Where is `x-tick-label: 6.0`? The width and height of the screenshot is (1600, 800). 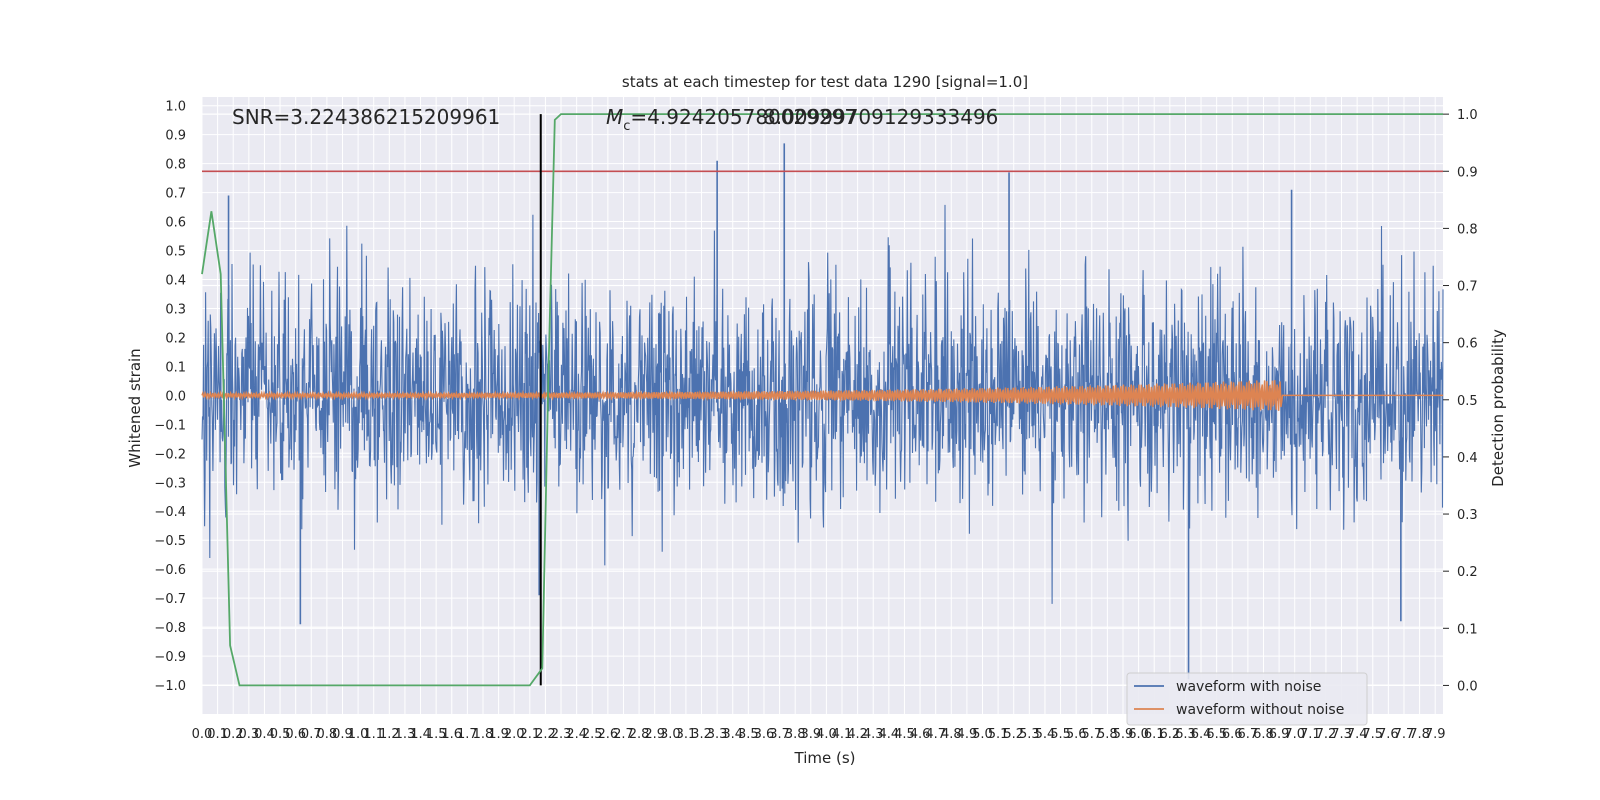 x-tick-label: 6.0 is located at coordinates (1138, 734).